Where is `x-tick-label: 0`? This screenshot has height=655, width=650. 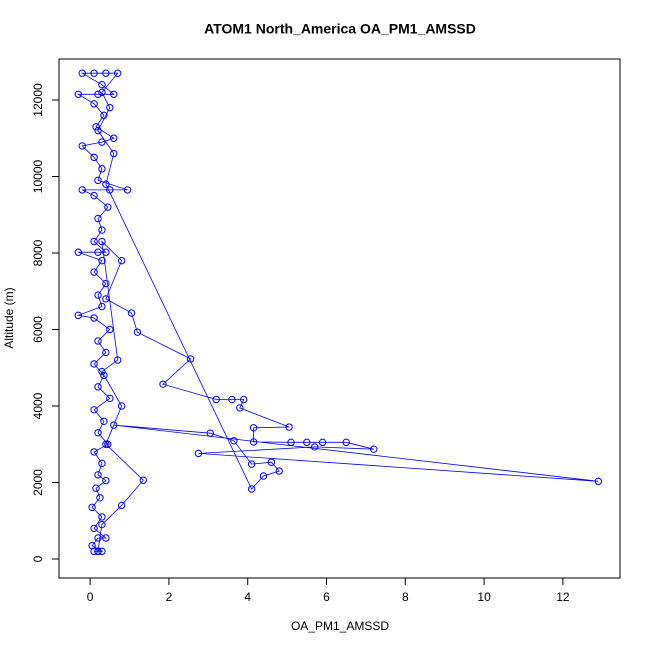 x-tick-label: 0 is located at coordinates (90, 597).